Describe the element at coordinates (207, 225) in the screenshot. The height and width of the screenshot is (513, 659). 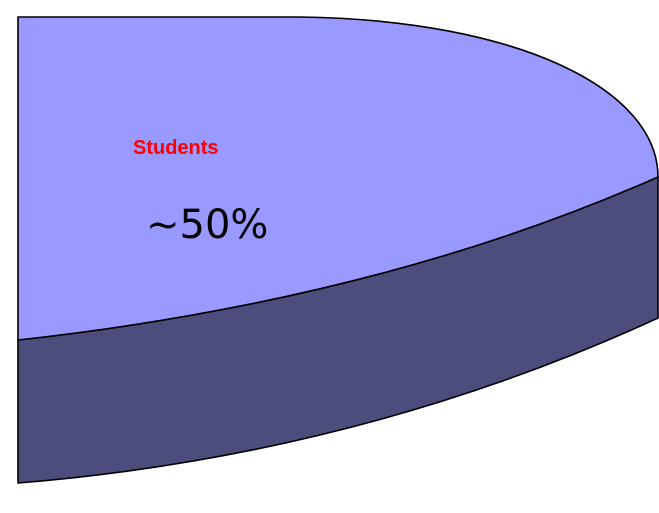
I see `slice-value-students: ~50%` at that location.